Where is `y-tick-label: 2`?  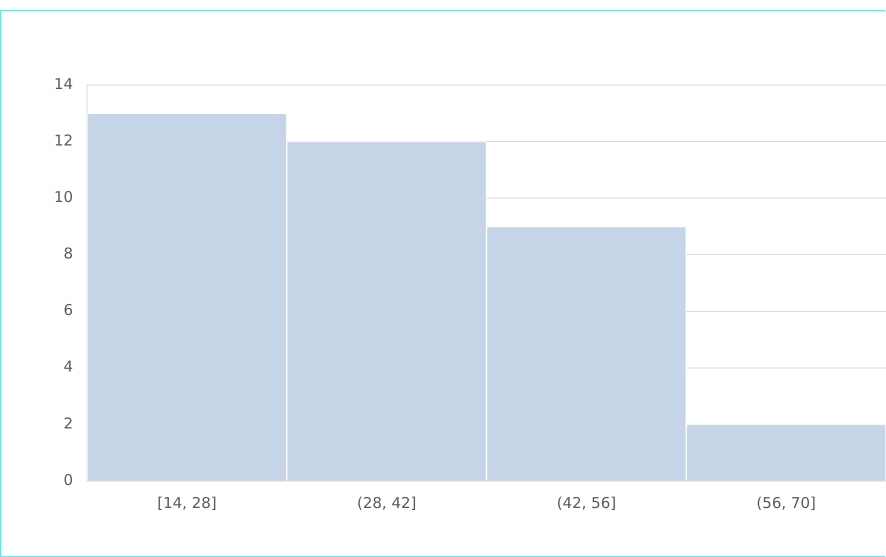
y-tick-label: 2 is located at coordinates (69, 423).